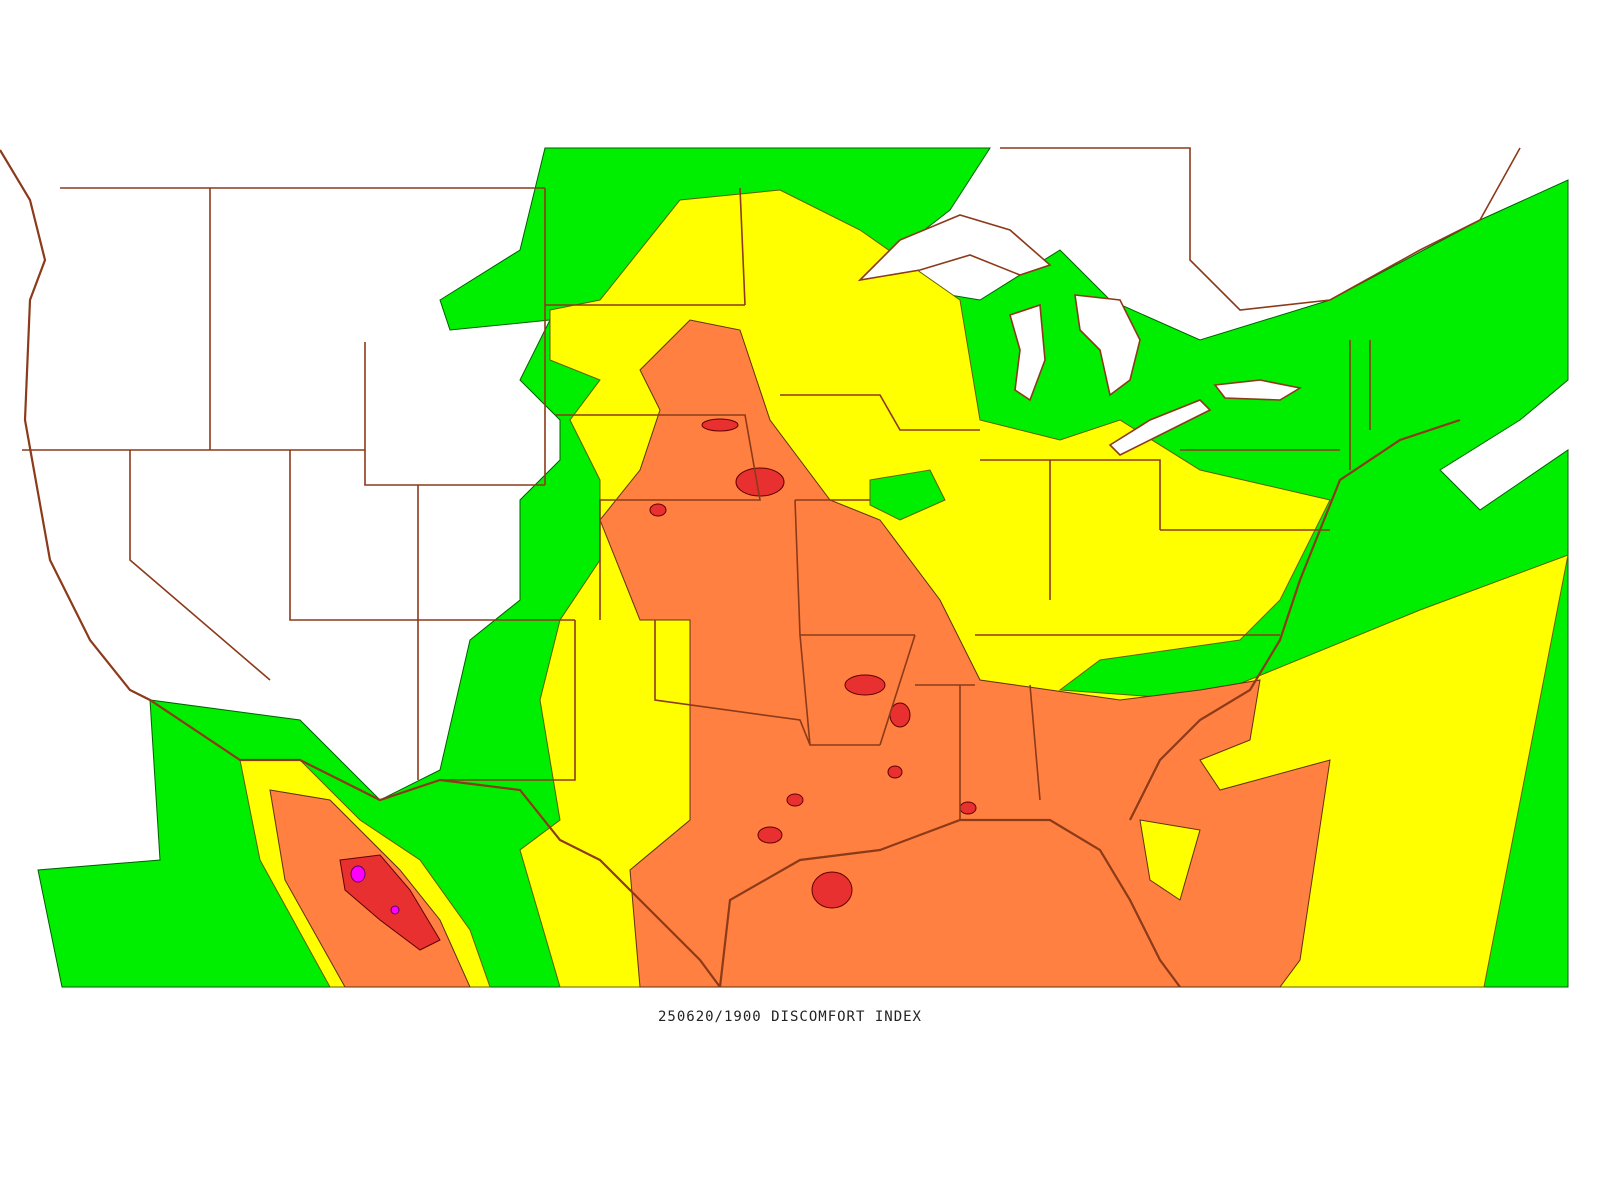 The height and width of the screenshot is (1200, 1600). What do you see at coordinates (375, 890) in the screenshot?
I see `magenta-zone` at bounding box center [375, 890].